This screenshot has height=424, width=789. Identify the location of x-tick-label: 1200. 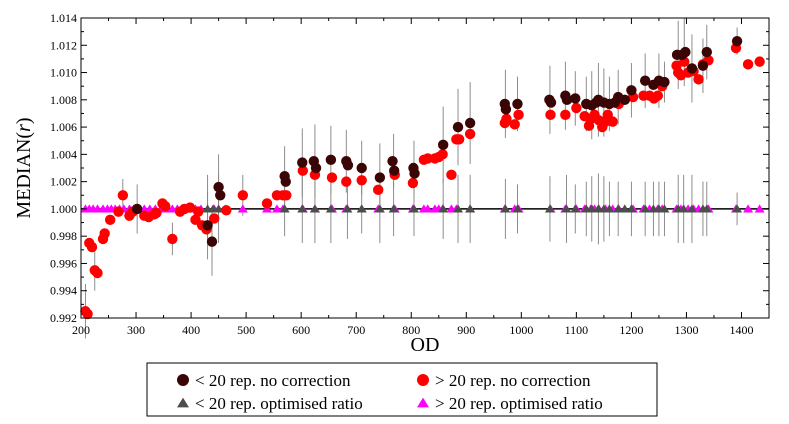
(631, 330).